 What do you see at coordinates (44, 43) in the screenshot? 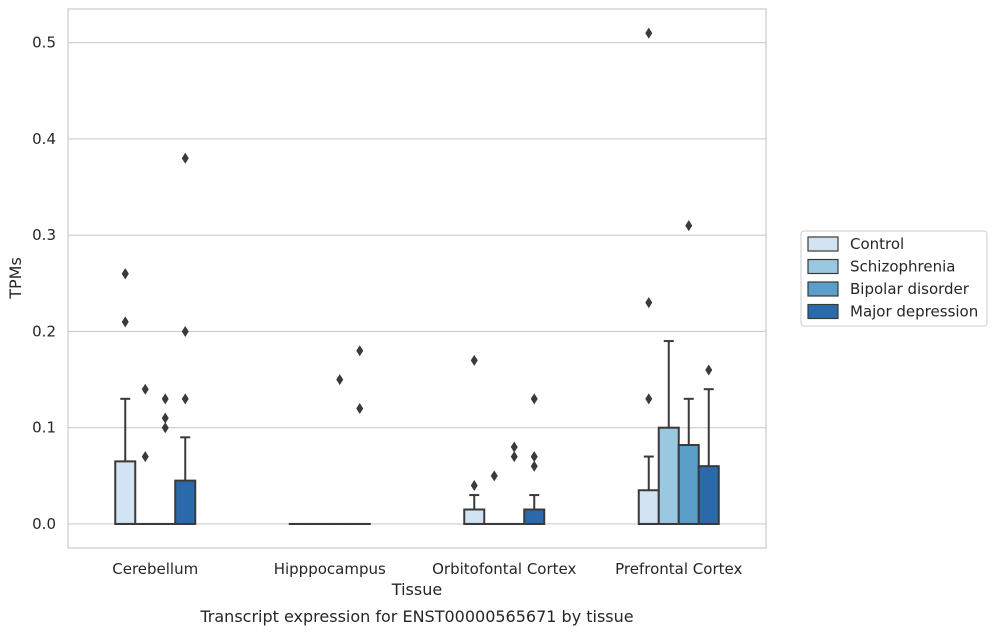
I see `y-tick-label: 0.5` at bounding box center [44, 43].